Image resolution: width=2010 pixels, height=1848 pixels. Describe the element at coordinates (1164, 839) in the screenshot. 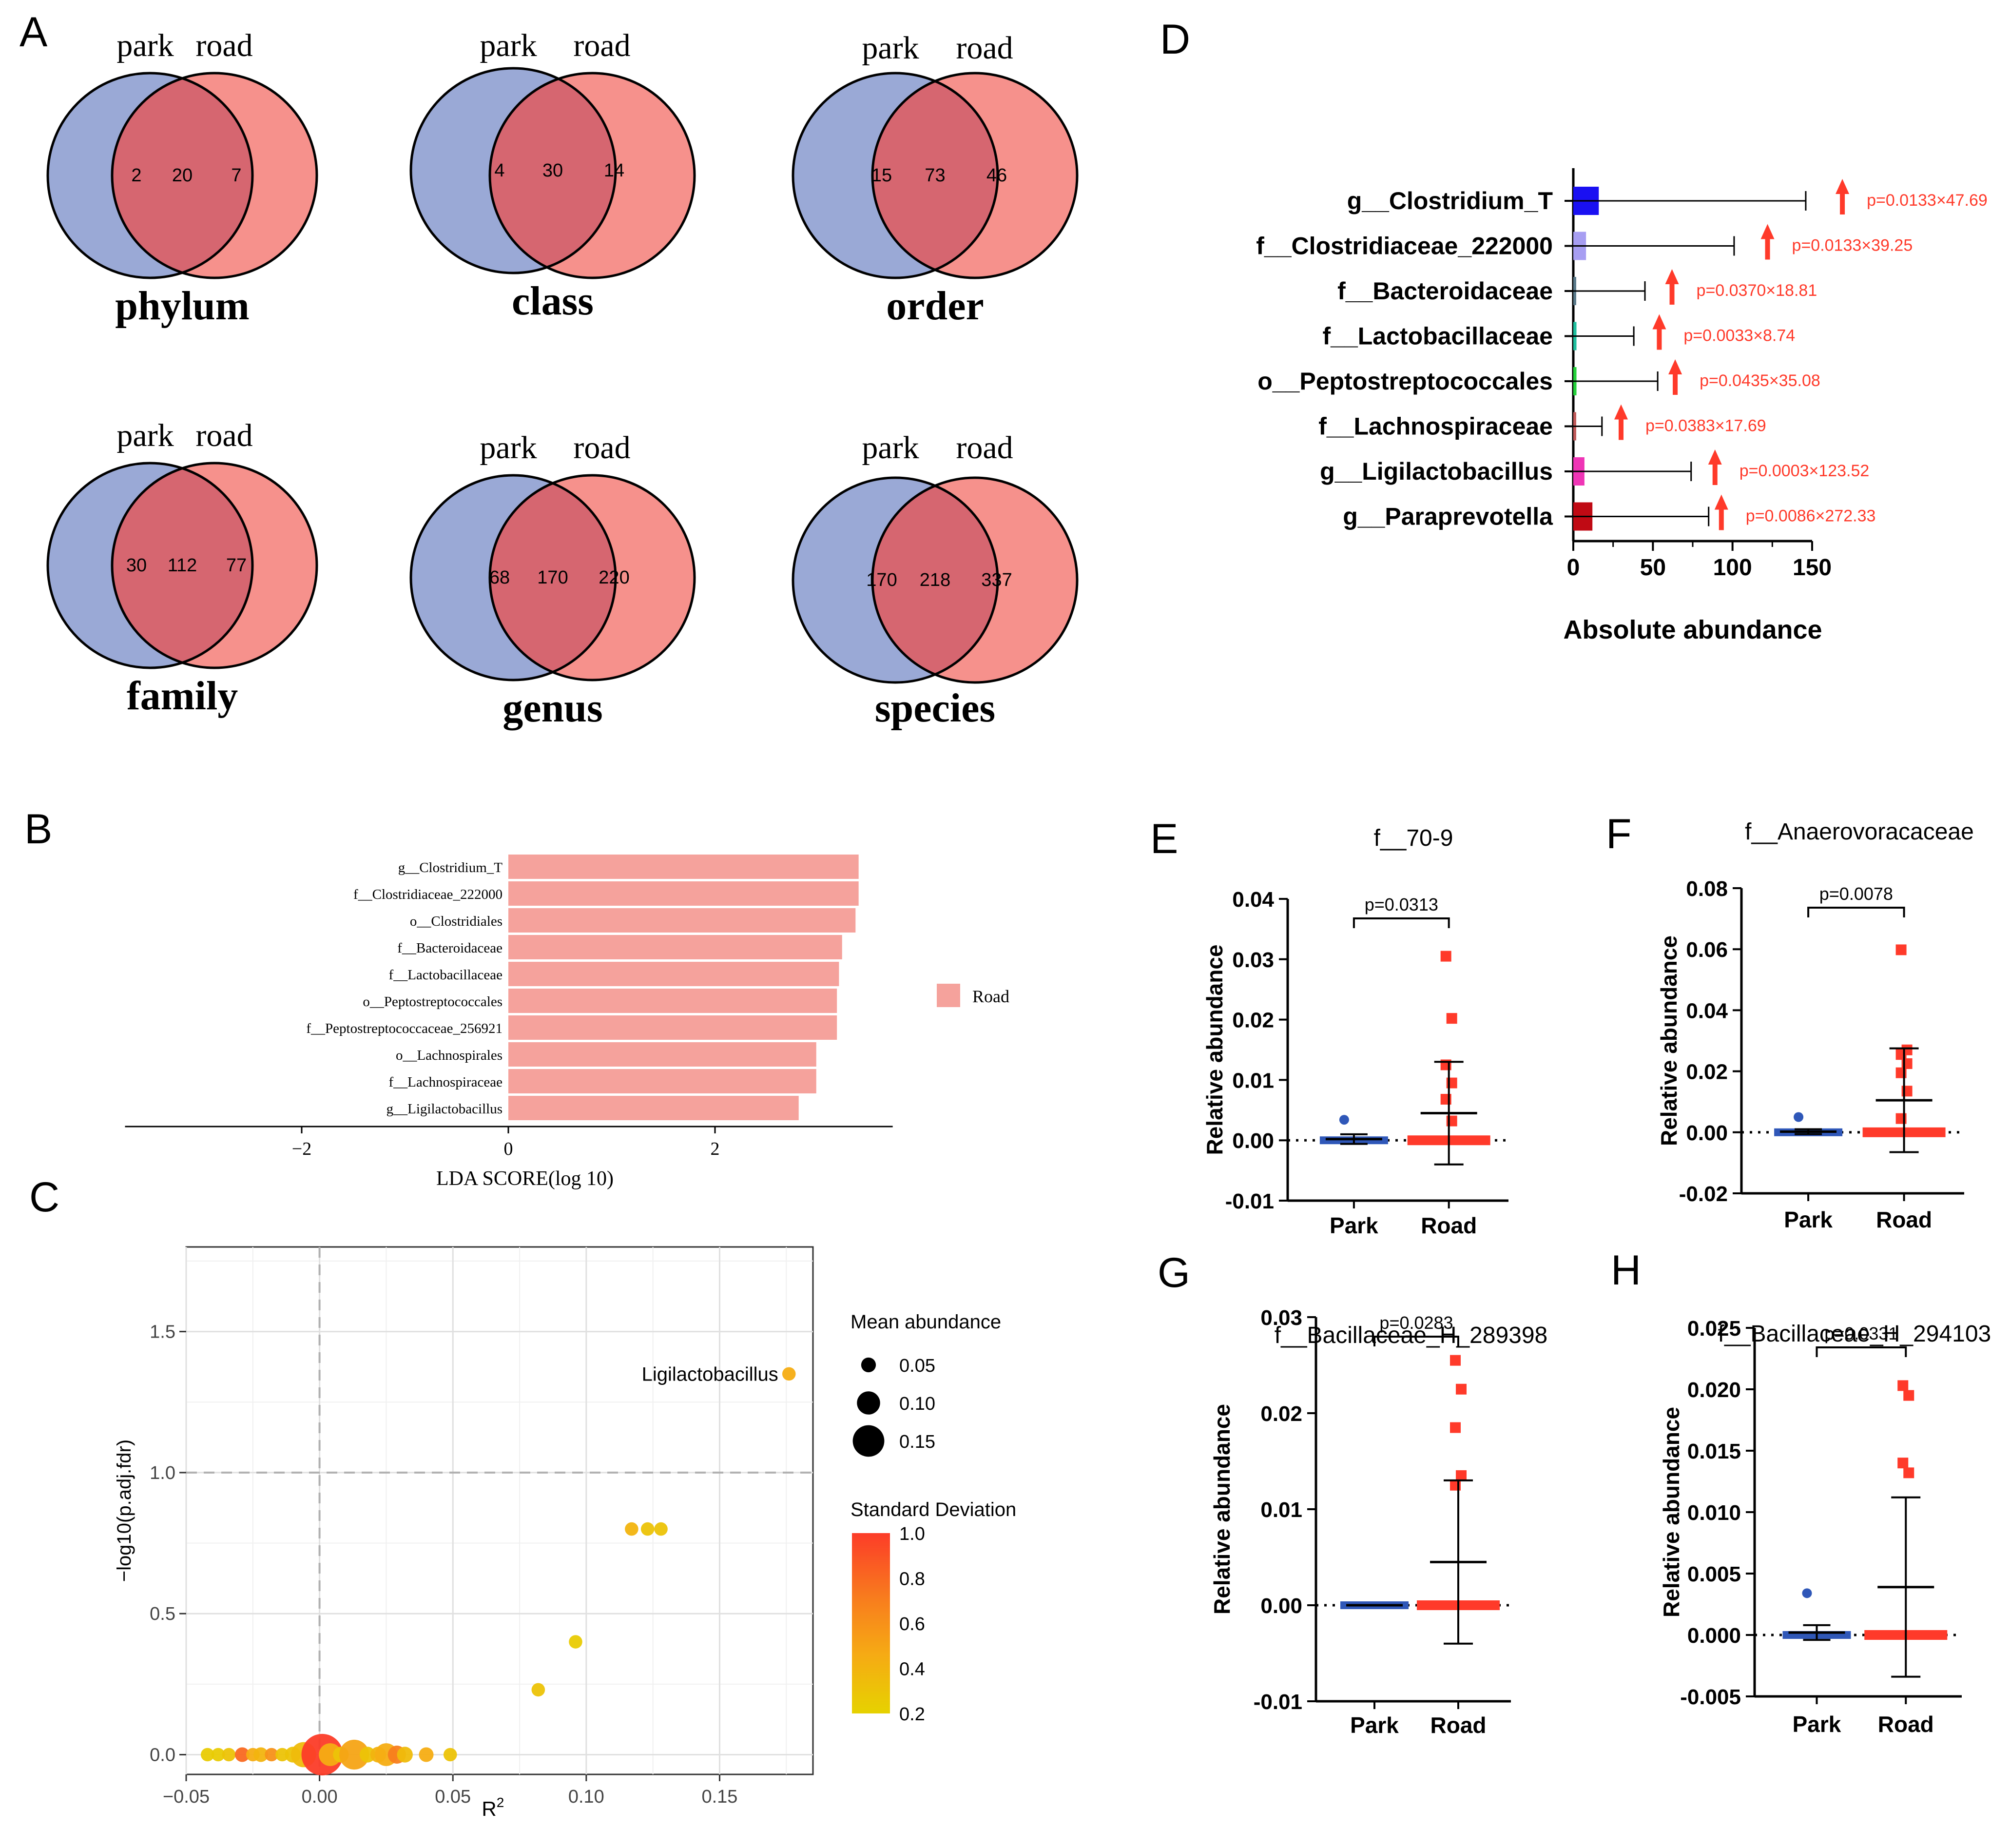

I see `panel-label-E: E` at that location.